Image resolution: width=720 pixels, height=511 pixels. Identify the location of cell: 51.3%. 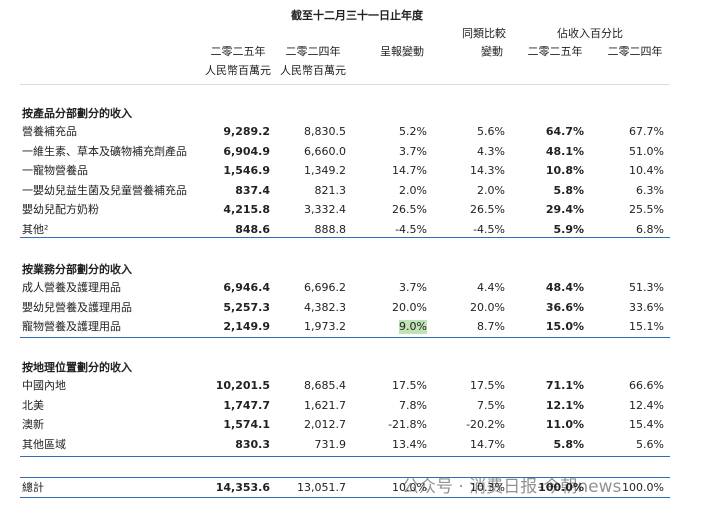
(646, 287).